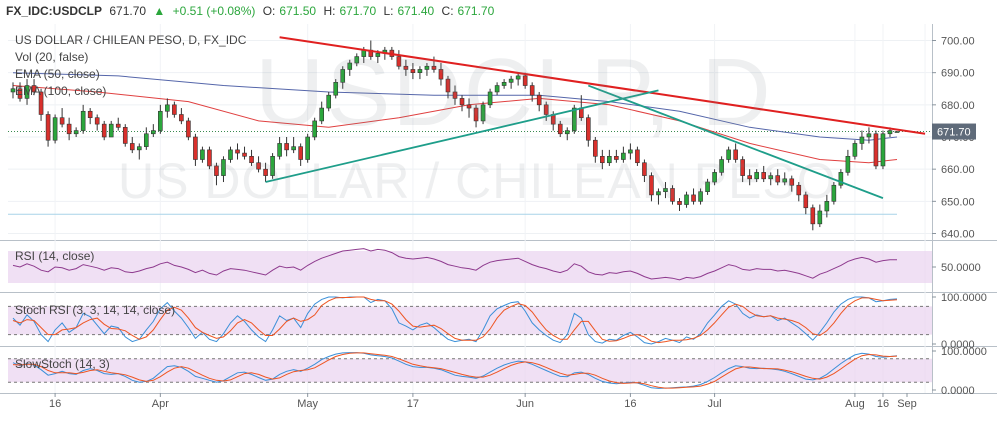  I want to click on time-tick-label: Jun, so click(525, 404).